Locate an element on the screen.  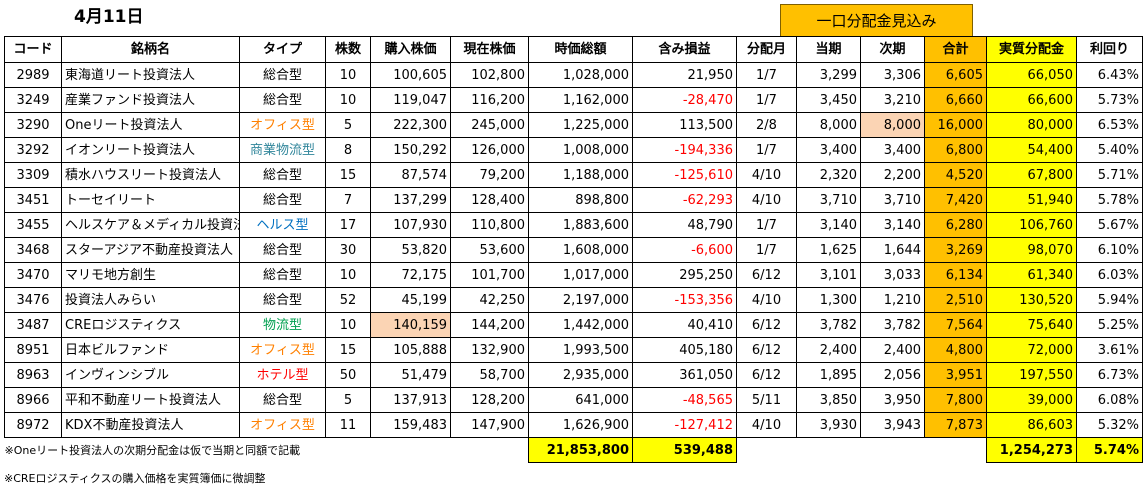
cell-current-price: 245,000 is located at coordinates (489, 125).